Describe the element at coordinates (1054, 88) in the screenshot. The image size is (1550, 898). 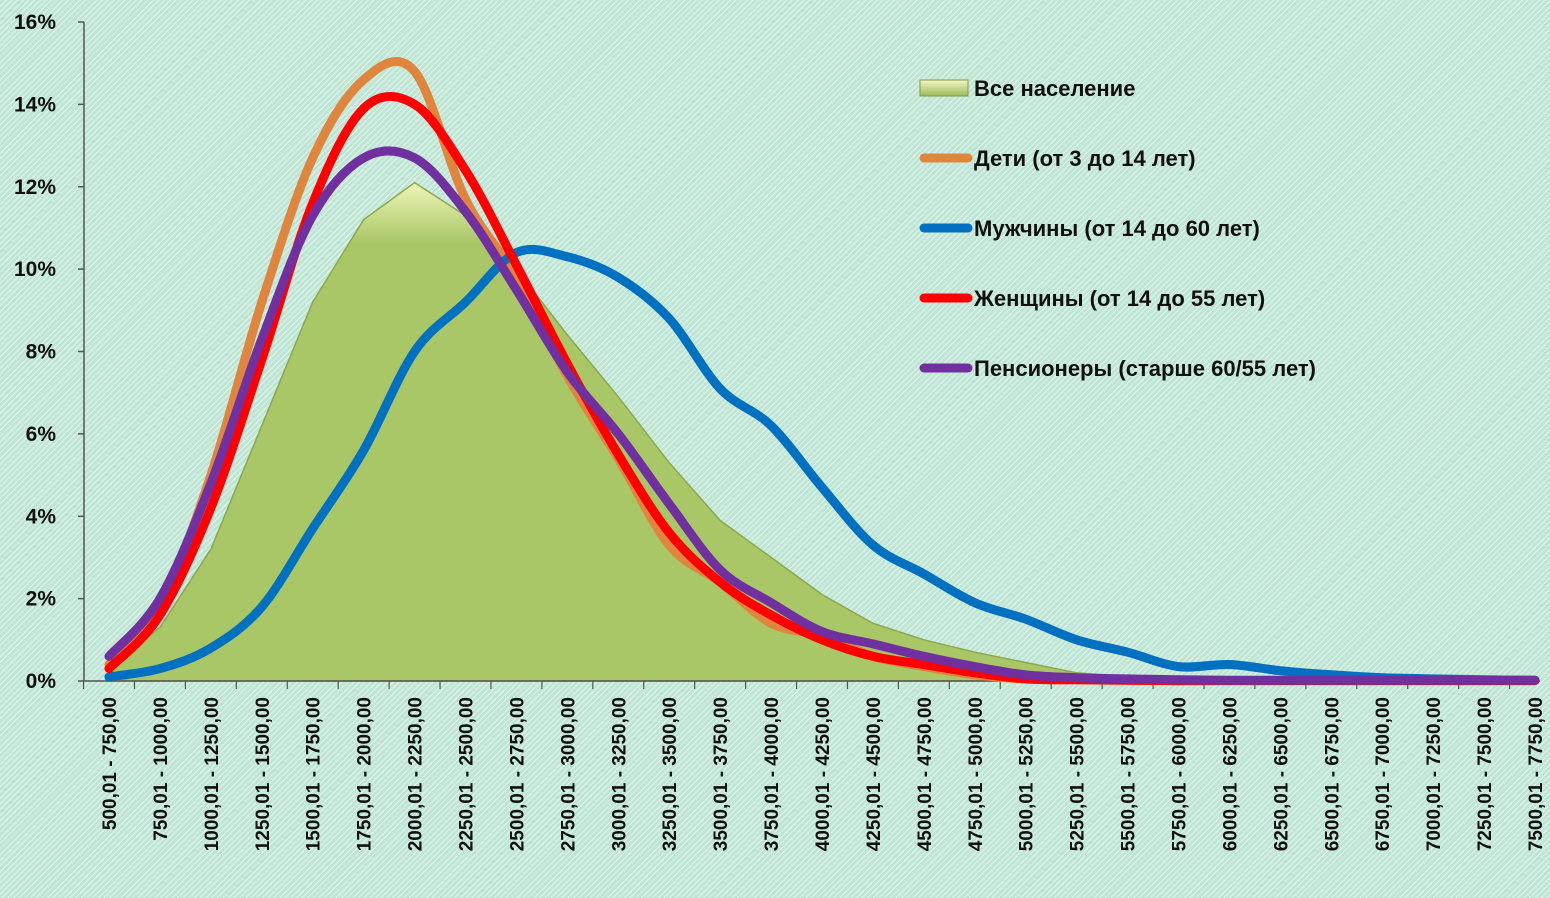
I see `legend-label: Все население` at that location.